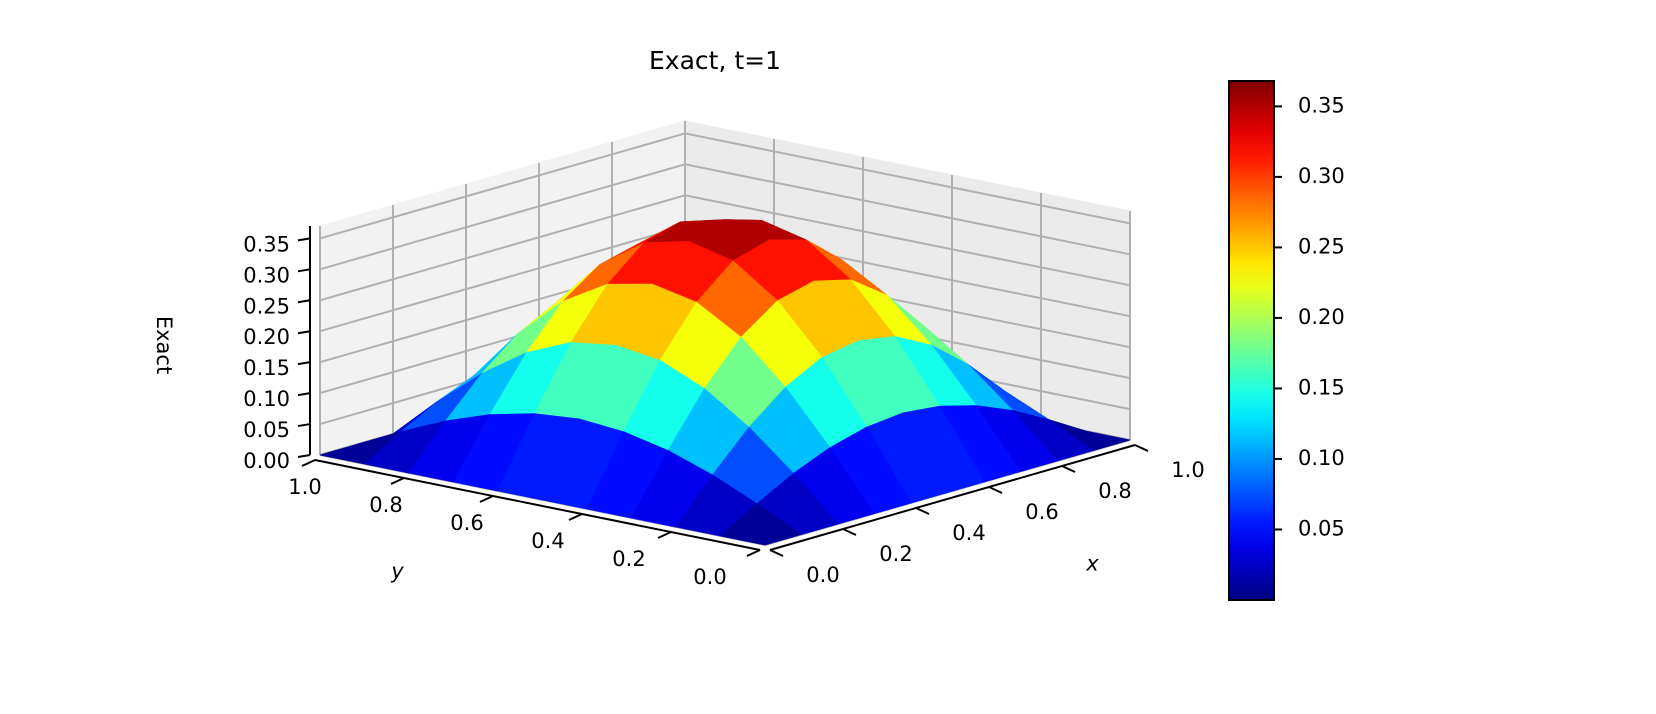 Image resolution: width=1656 pixels, height=714 pixels. What do you see at coordinates (385, 505) in the screenshot?
I see `y-tick-label: 0.8` at bounding box center [385, 505].